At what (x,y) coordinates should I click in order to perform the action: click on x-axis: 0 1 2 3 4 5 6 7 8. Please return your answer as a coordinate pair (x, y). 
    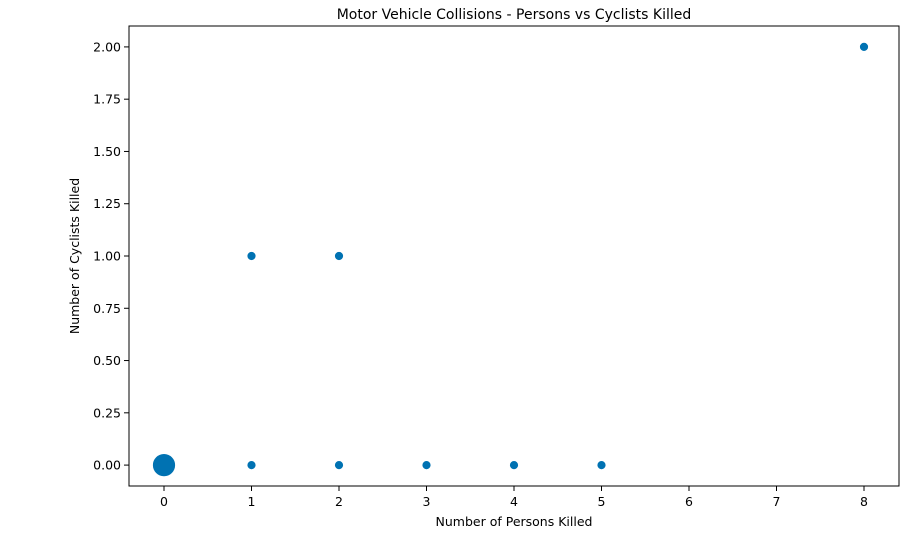
    Looking at the image, I should click on (514, 497).